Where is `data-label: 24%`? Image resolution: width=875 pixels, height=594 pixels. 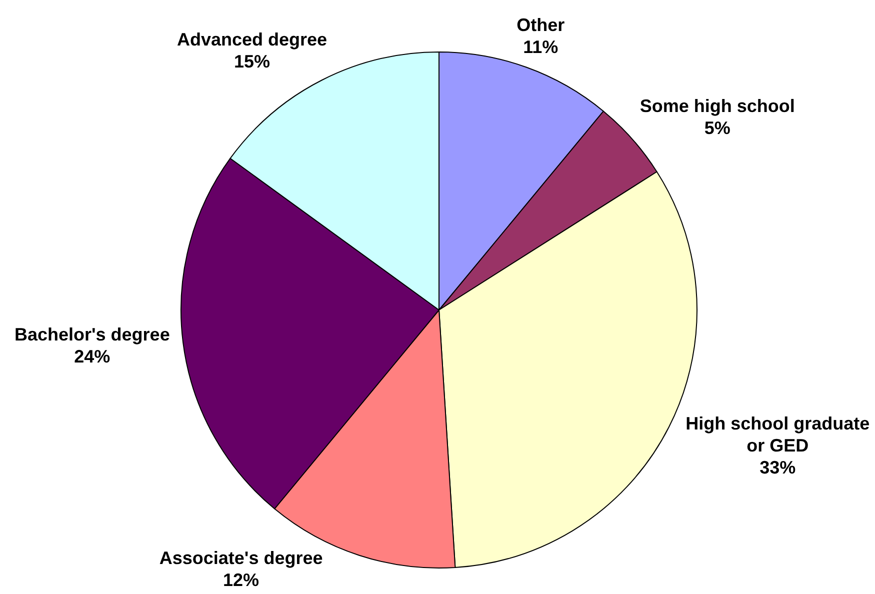 data-label: 24% is located at coordinates (92, 356).